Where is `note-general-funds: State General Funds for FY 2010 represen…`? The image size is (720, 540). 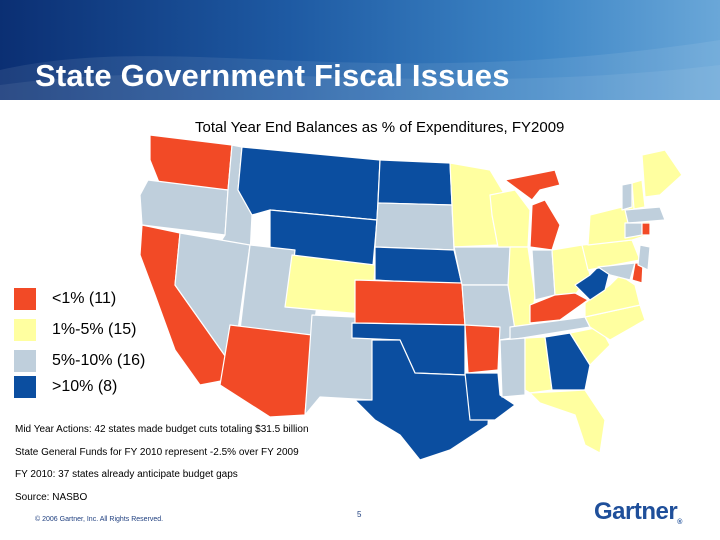
note-general-funds: State General Funds for FY 2010 represen… is located at coordinates (157, 452).